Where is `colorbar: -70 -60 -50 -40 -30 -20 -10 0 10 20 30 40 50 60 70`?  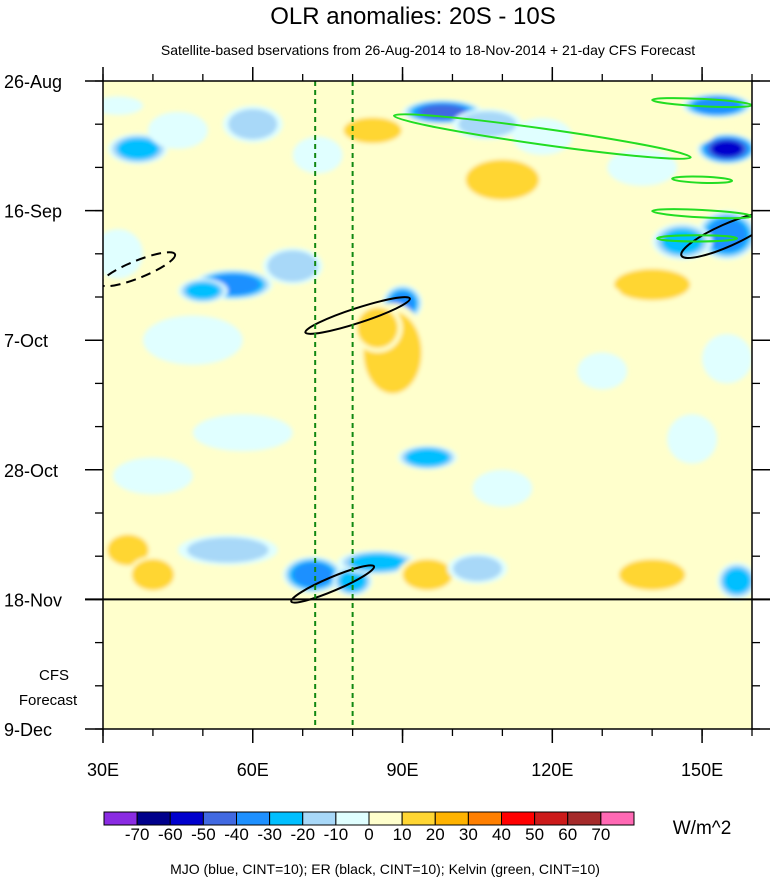 colorbar: -70 -60 -50 -40 -30 -20 -10 0 10 20 30 40 50 60 70 is located at coordinates (369, 827).